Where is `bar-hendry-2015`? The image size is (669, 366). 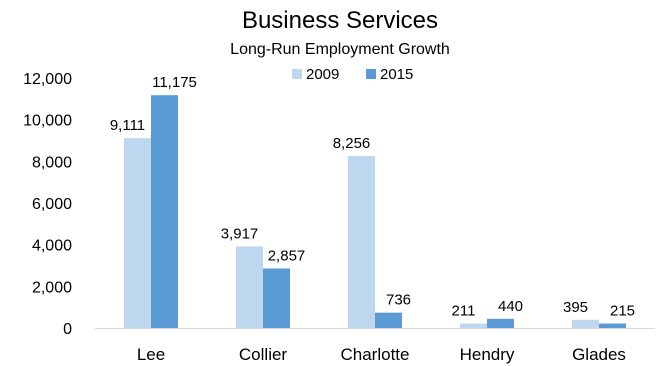 bar-hendry-2015 is located at coordinates (500, 323).